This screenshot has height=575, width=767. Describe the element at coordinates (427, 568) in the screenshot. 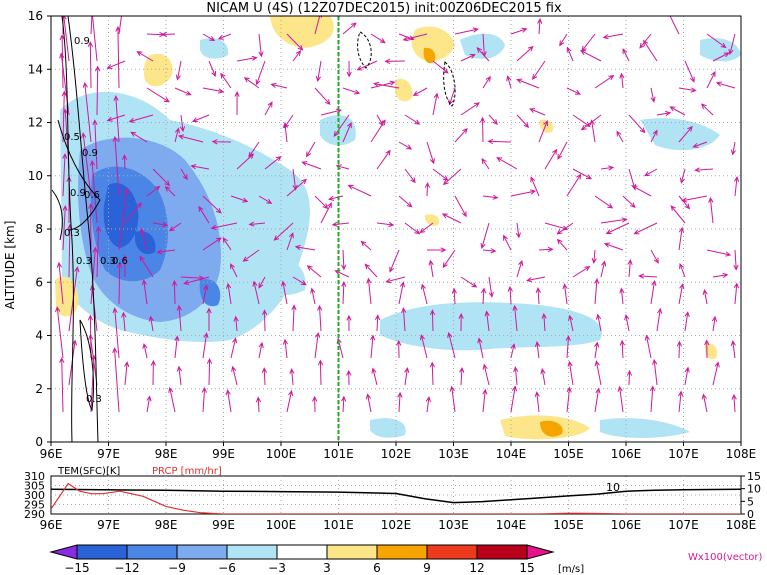

I see `colorbar-label: 9` at that location.